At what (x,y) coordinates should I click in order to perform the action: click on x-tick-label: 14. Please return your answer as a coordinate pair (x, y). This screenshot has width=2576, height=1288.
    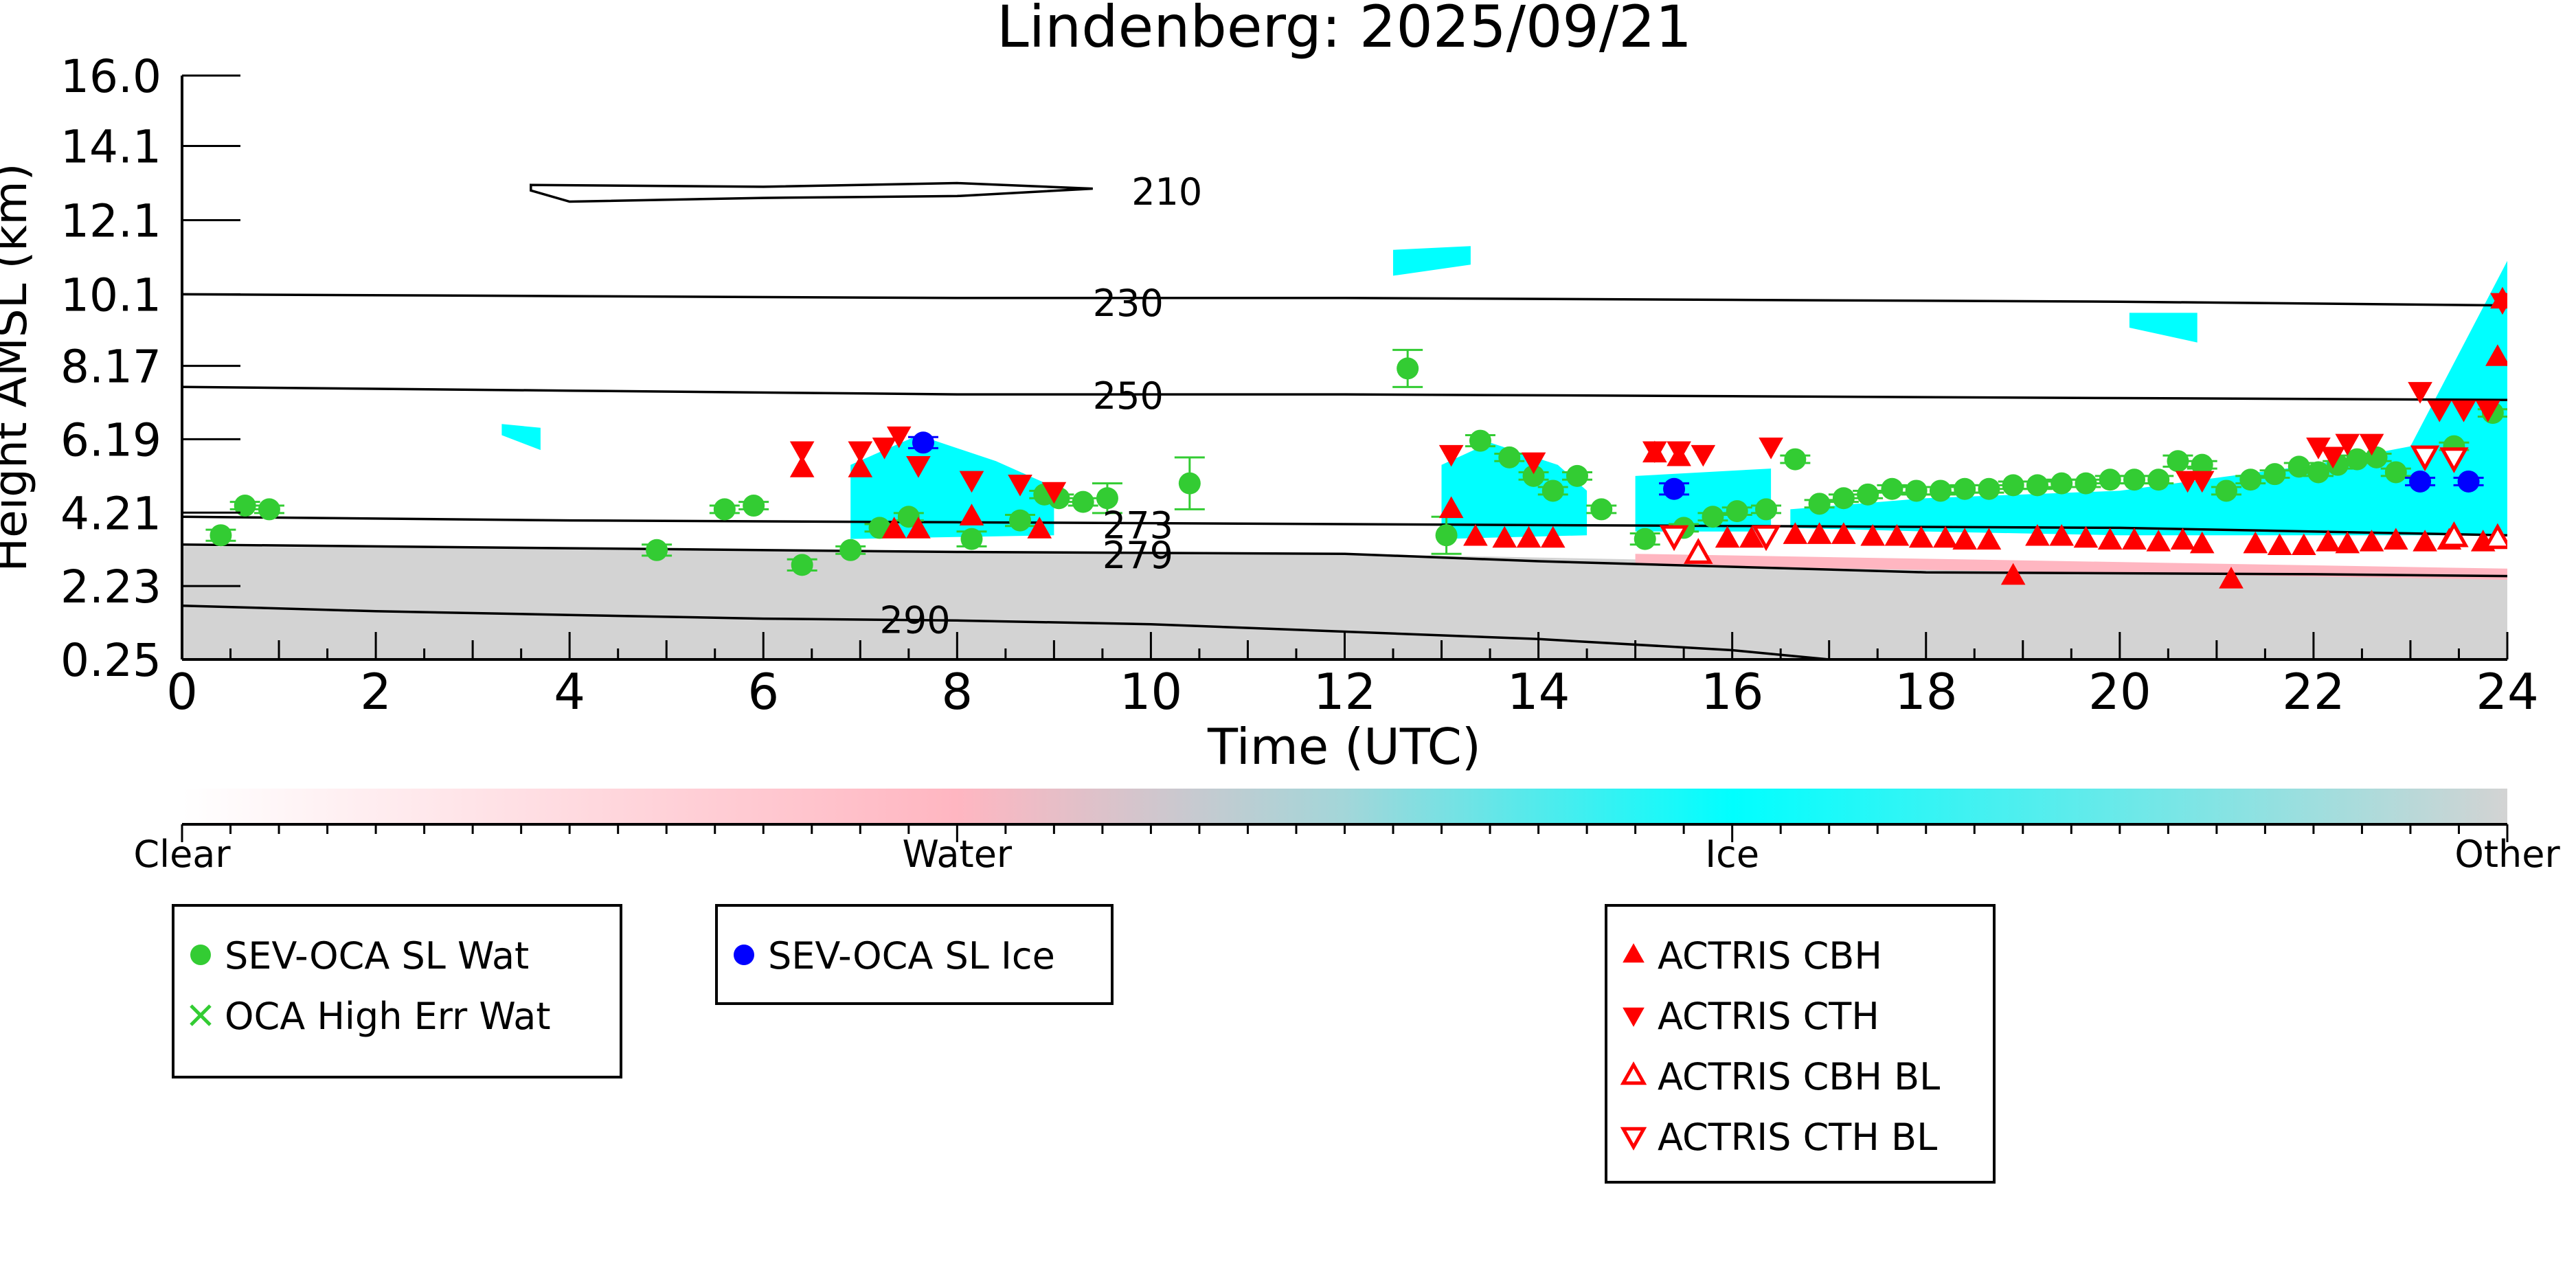
    Looking at the image, I should click on (1538, 692).